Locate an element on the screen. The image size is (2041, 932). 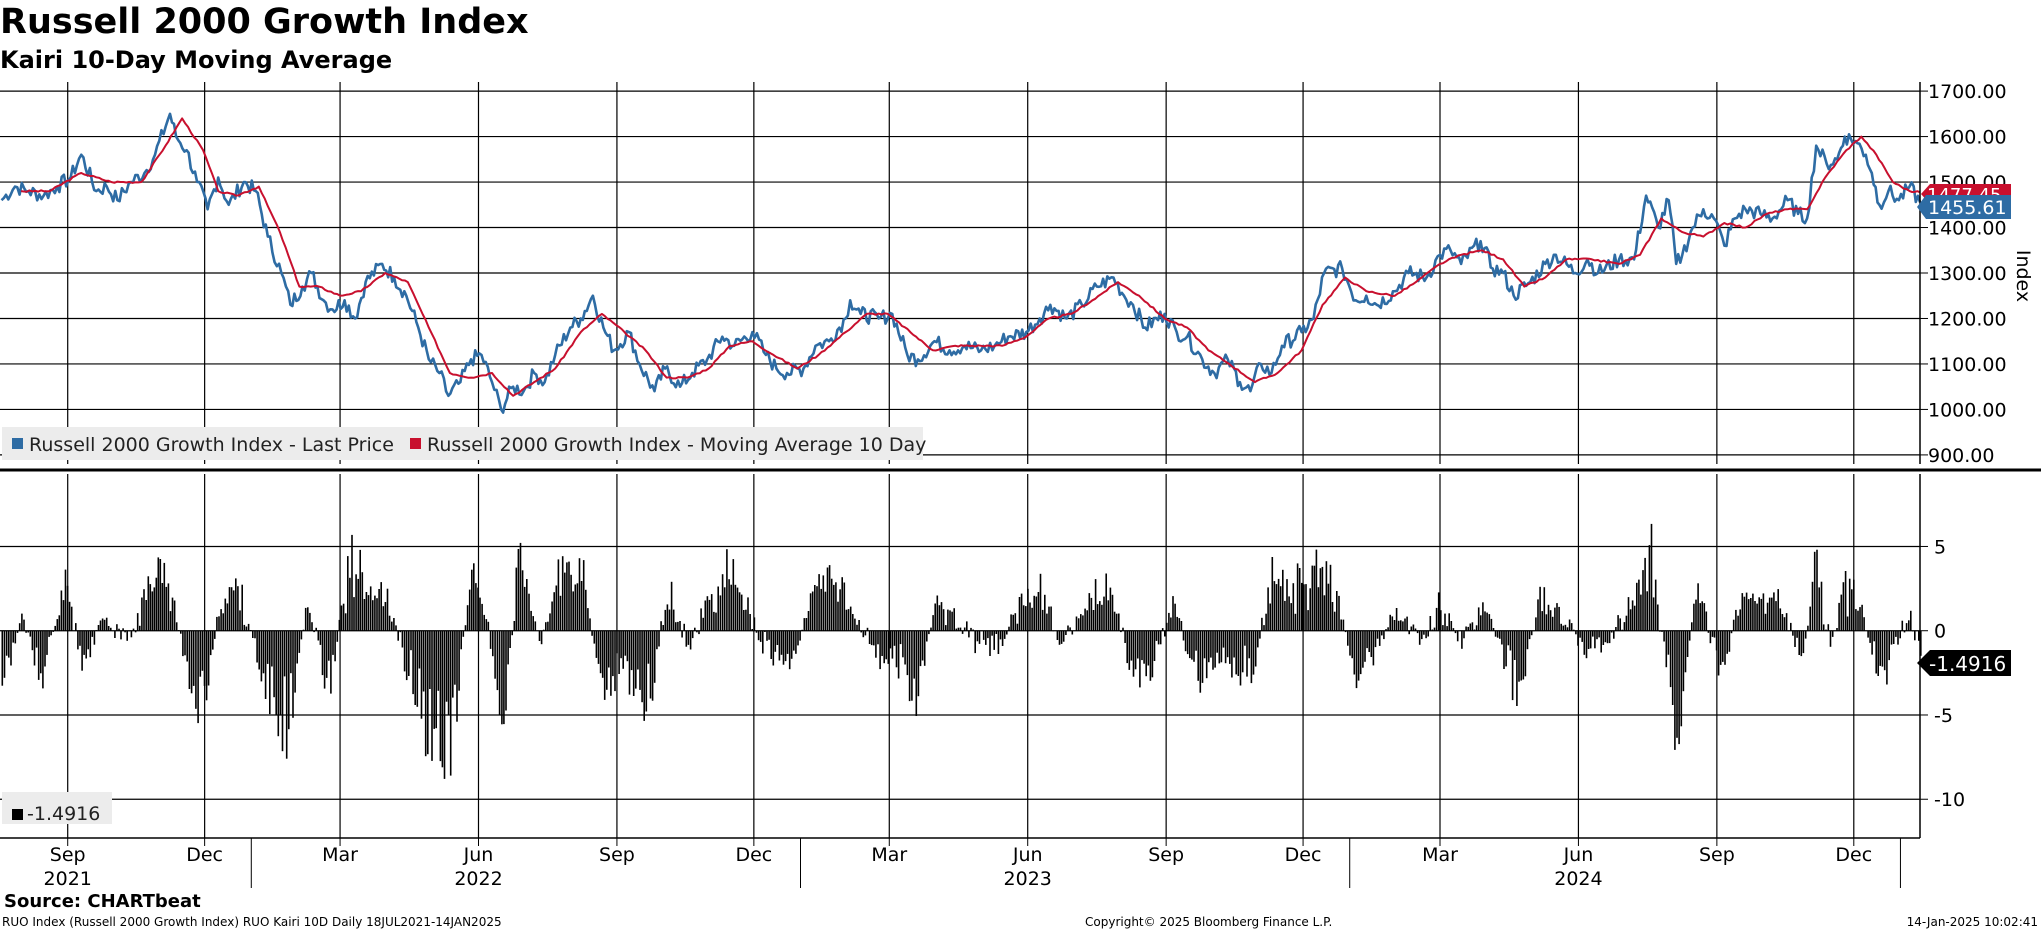
bottom-y-tick-label: 5 is located at coordinates (1940, 547).